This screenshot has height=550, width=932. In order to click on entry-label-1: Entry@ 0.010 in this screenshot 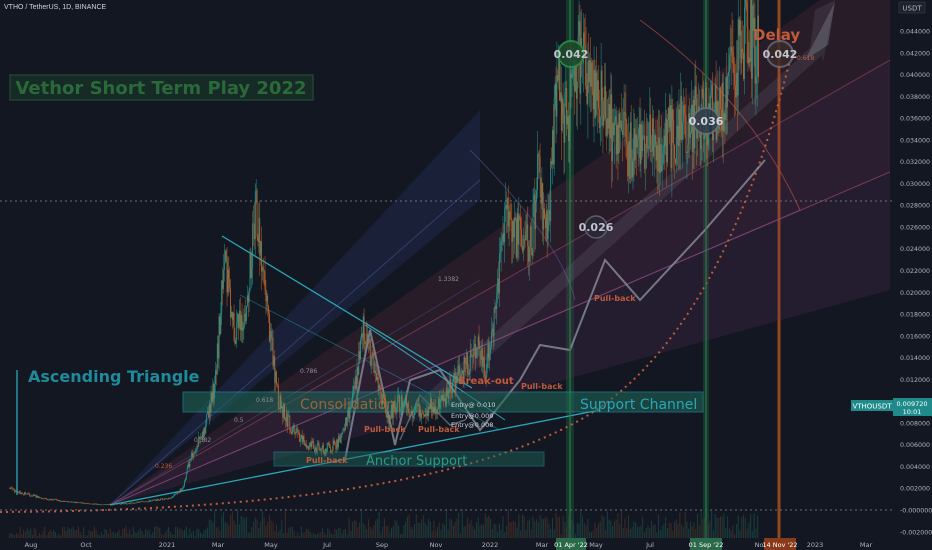, I will do `click(473, 405)`.